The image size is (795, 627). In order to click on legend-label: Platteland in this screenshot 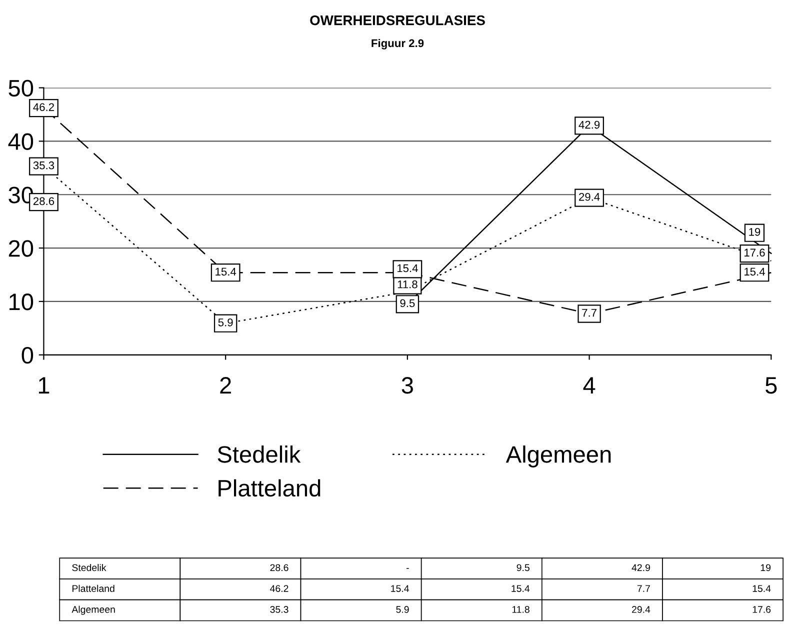, I will do `click(269, 488)`.